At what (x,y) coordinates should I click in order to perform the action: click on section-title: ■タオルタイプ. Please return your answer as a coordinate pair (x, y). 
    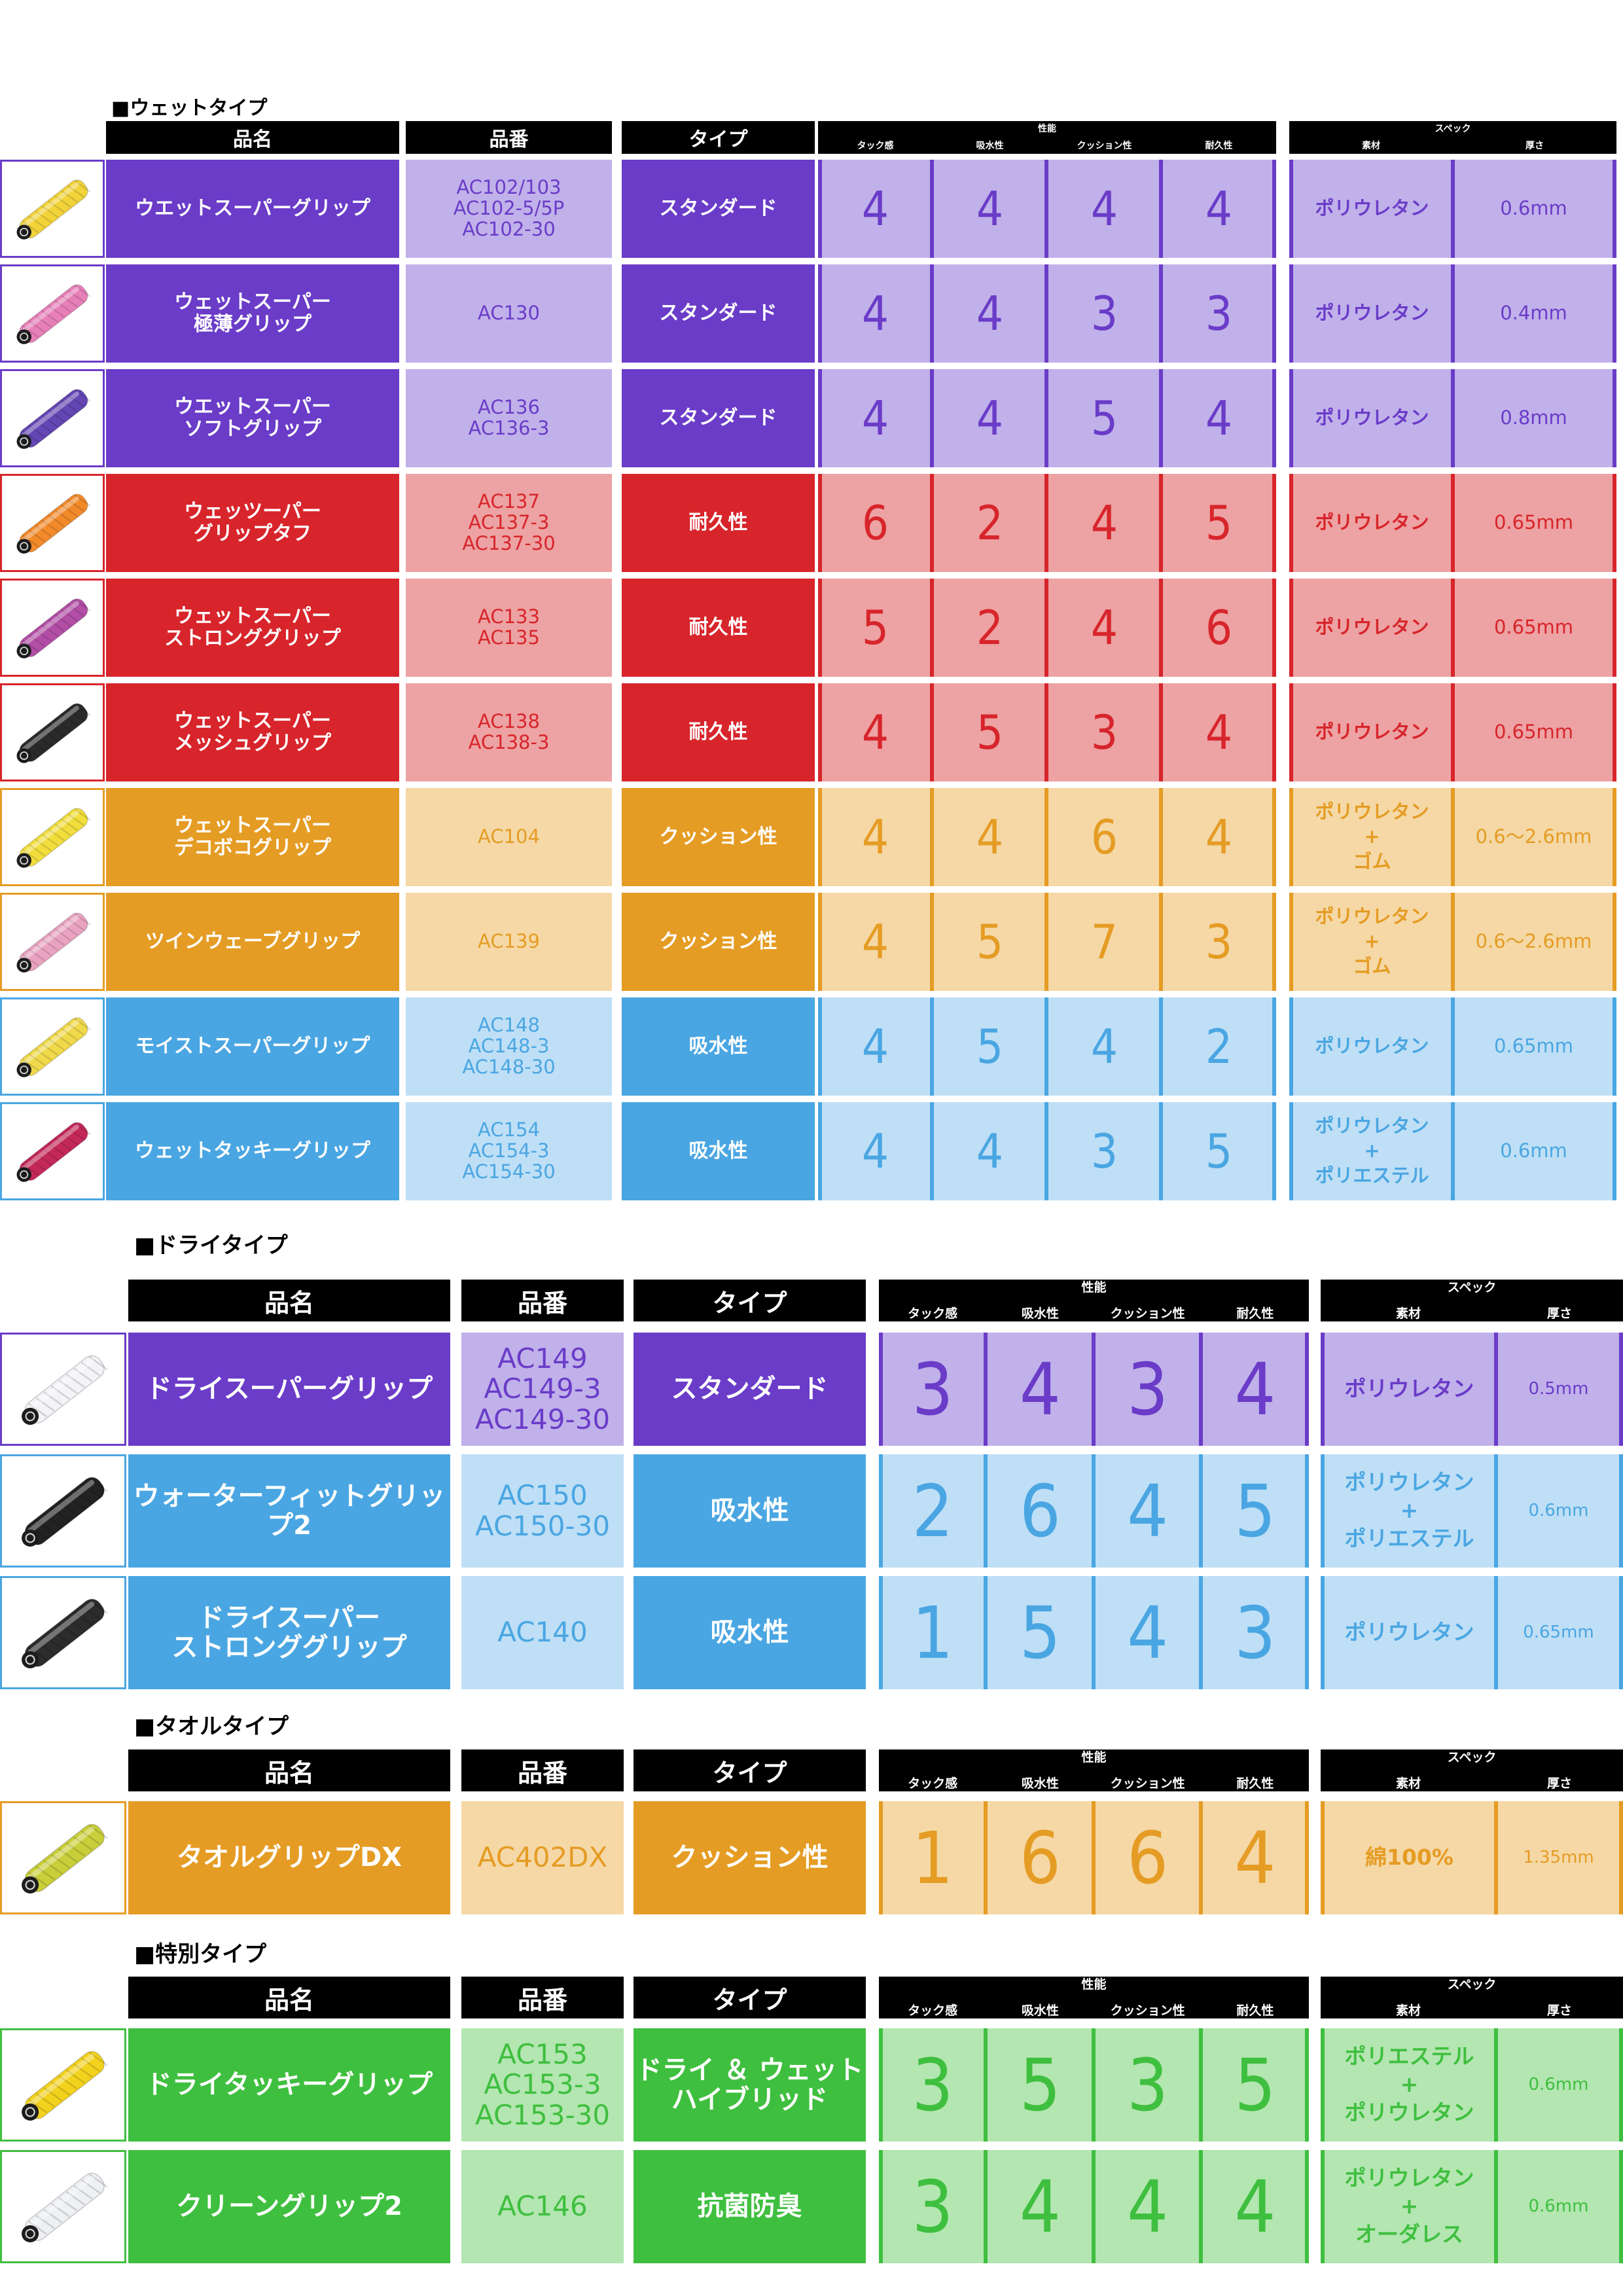
    Looking at the image, I should click on (211, 1726).